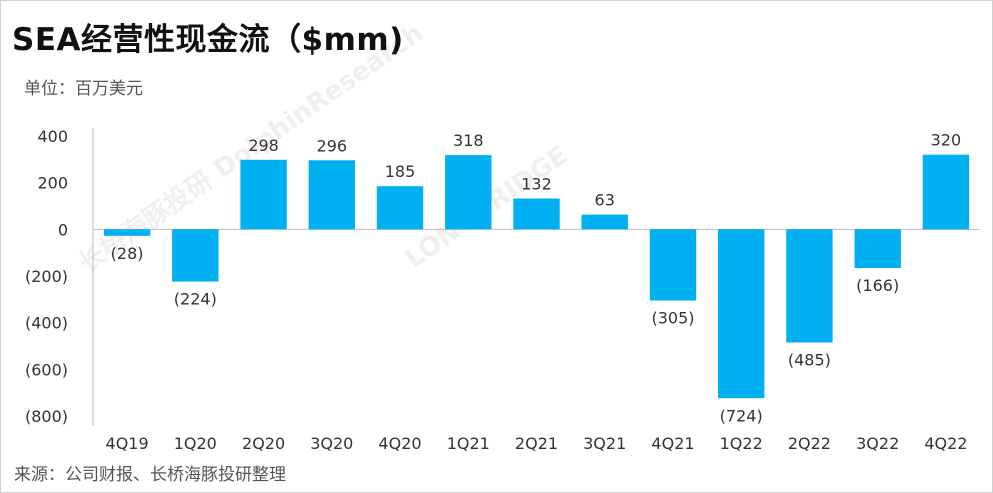  What do you see at coordinates (332, 145) in the screenshot?
I see `data-label: 296` at bounding box center [332, 145].